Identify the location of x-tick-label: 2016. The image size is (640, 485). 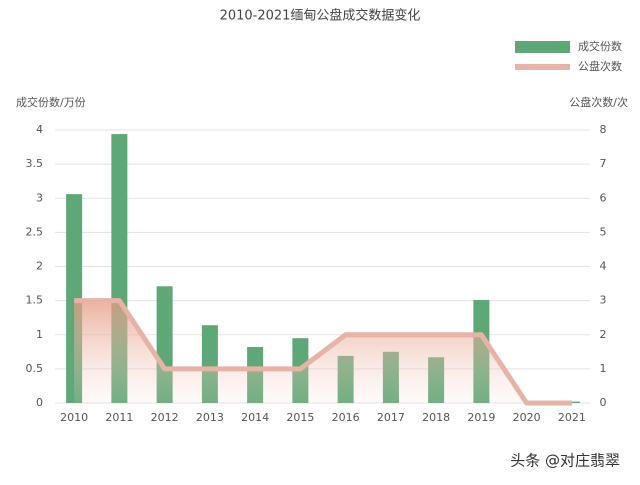
(346, 417).